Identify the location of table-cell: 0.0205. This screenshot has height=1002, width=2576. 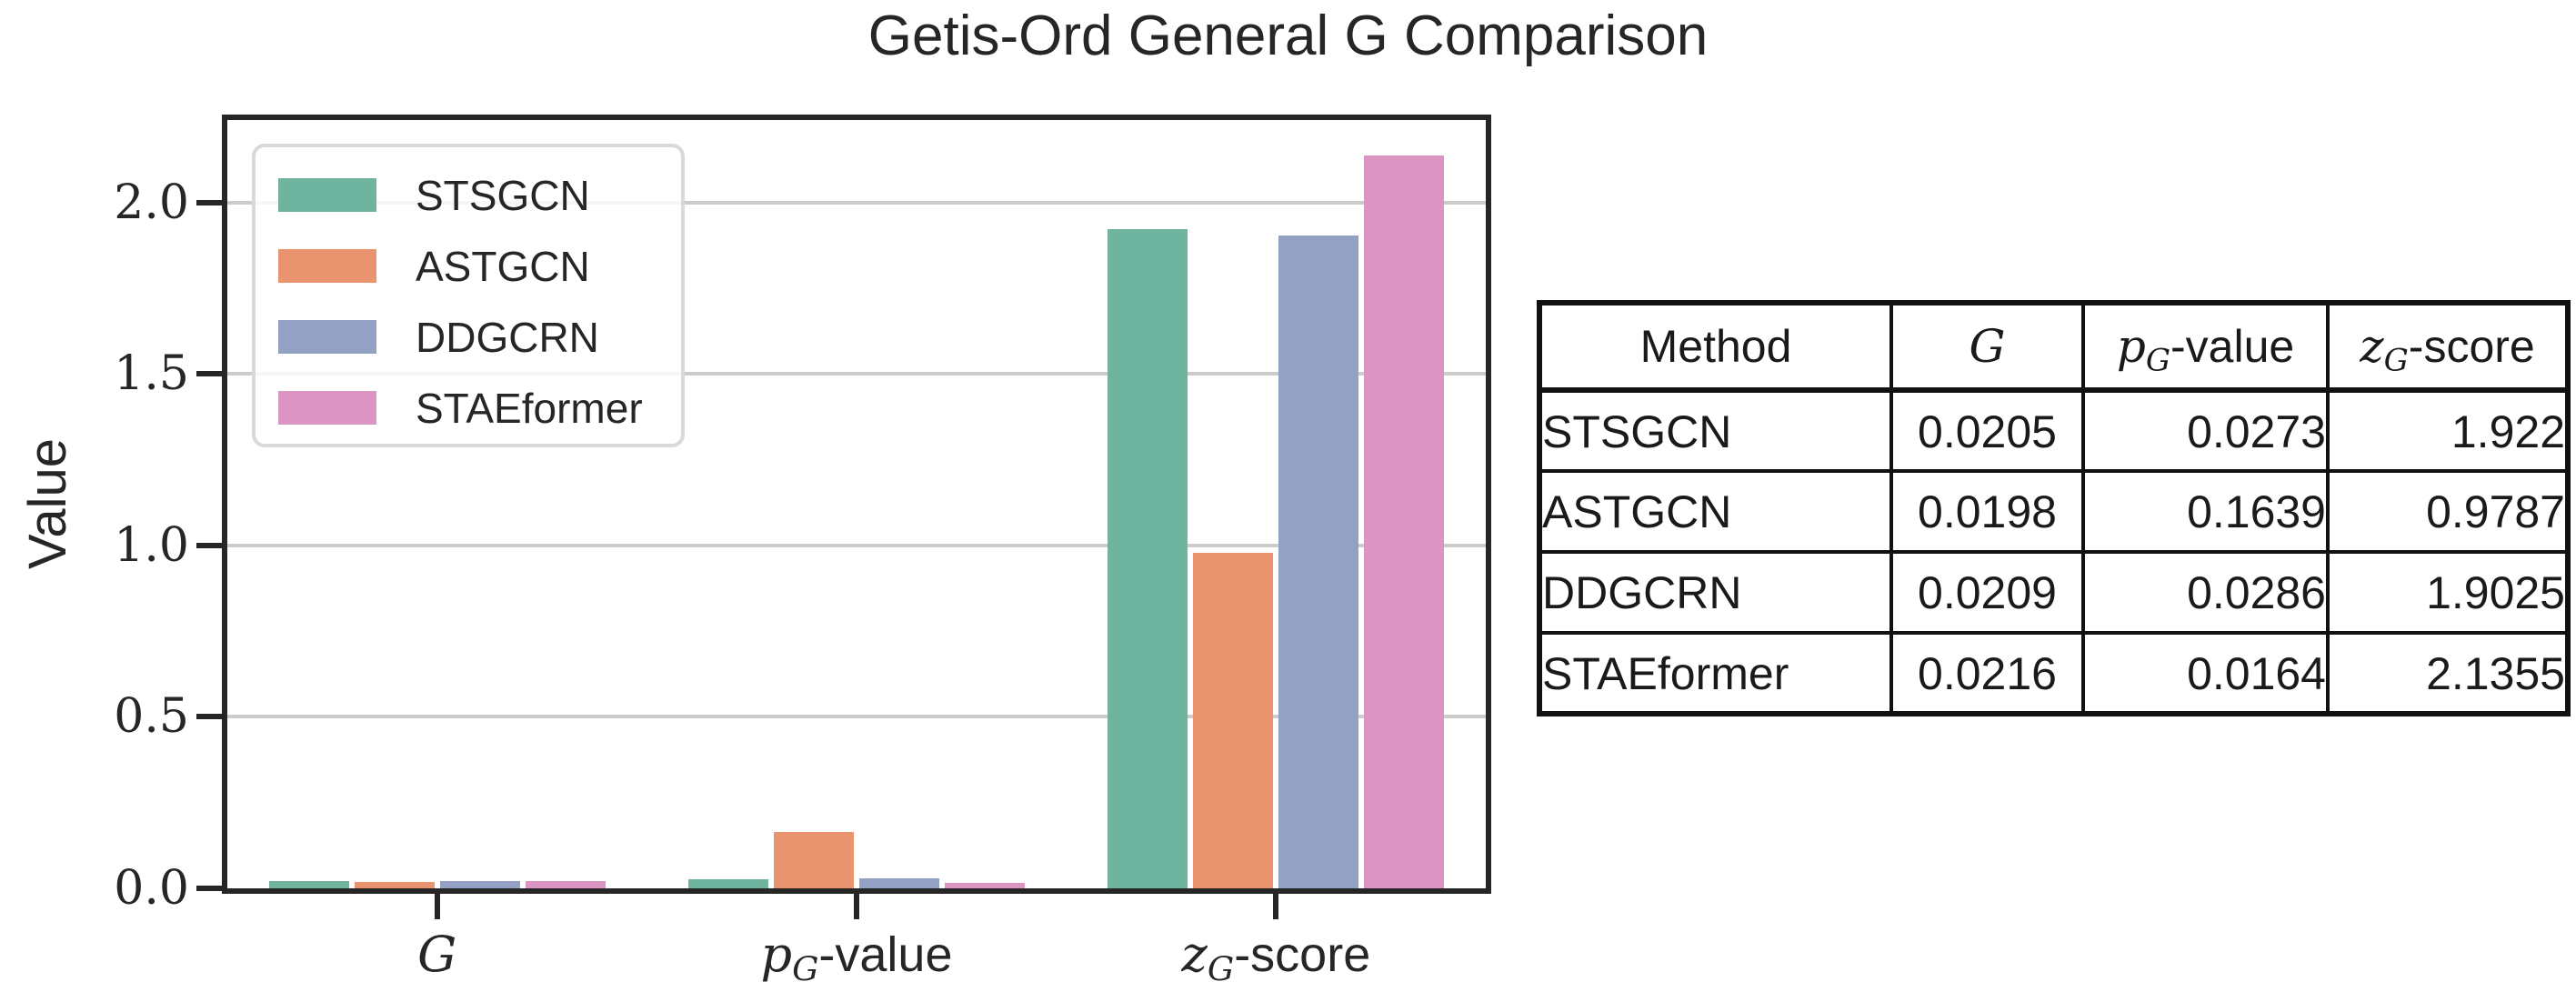
(1987, 430).